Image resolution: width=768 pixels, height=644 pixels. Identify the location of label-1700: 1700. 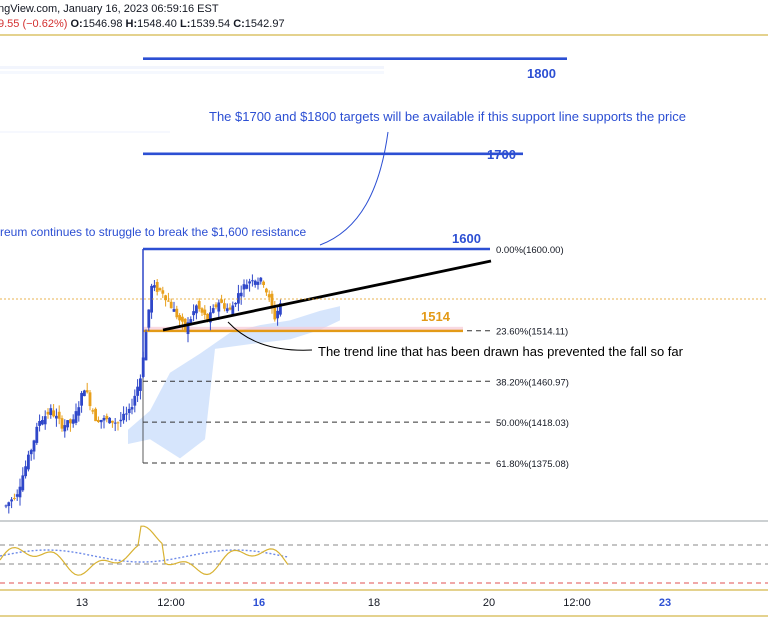
(501, 154).